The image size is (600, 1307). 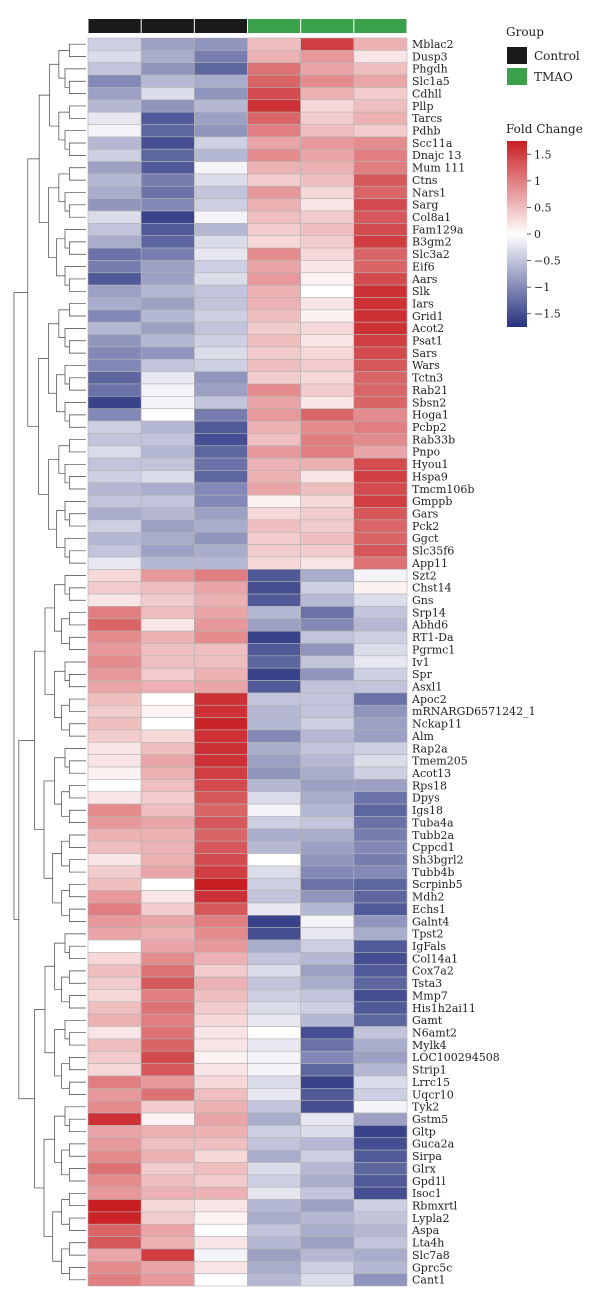 I want to click on gene-label: Mblac2, so click(x=433, y=44).